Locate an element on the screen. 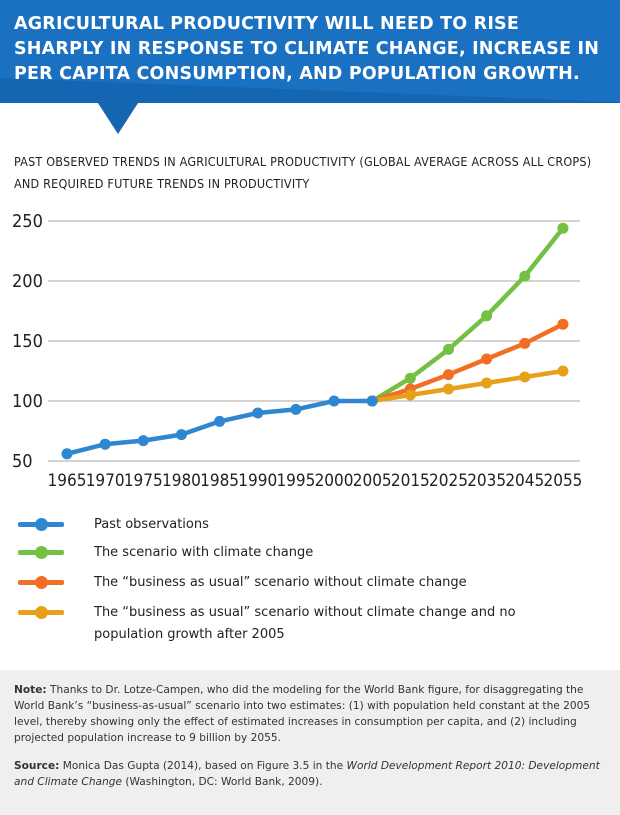 Image resolution: width=620 pixels, height=815 pixels. x-tick-label: 1980 is located at coordinates (181, 481).